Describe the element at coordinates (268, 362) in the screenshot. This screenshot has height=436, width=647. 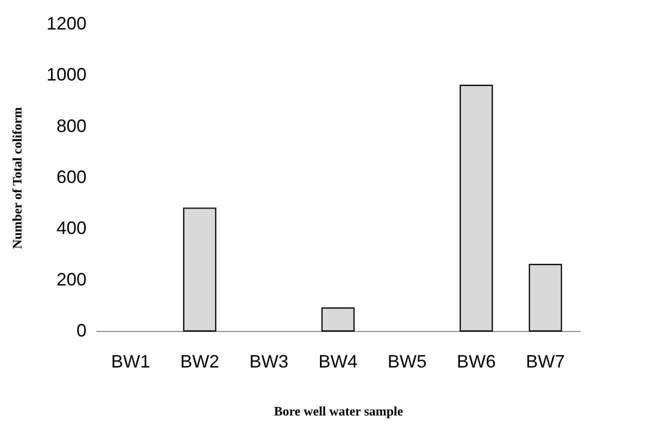
I see `x-tick-label: BW3` at that location.